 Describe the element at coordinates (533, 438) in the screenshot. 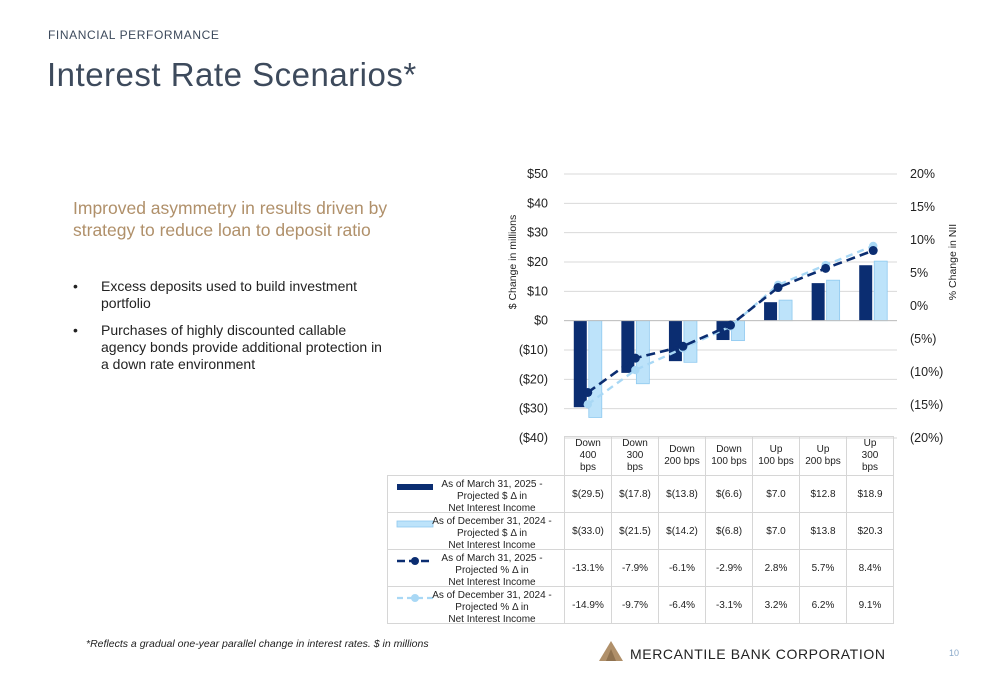

I see `y-tick-label: ($40)` at that location.